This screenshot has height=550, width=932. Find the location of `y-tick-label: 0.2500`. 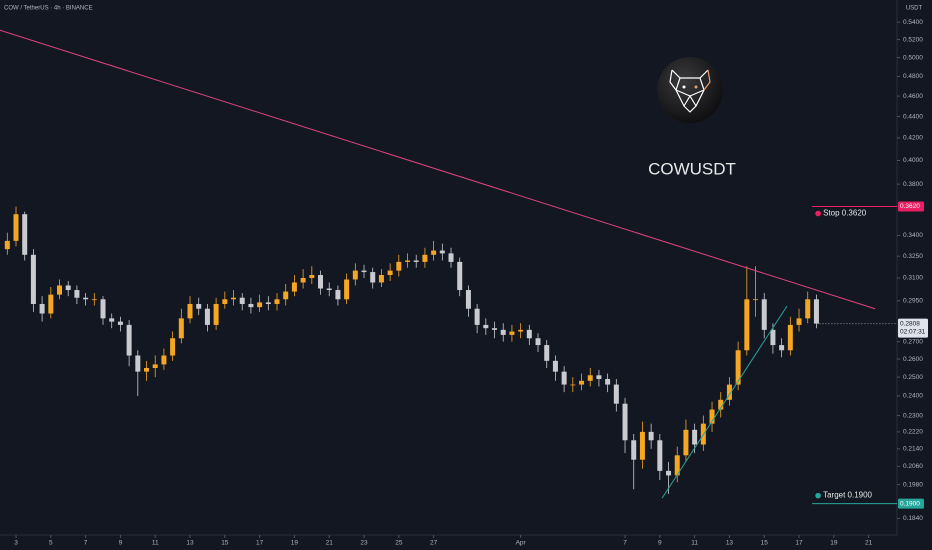

y-tick-label: 0.2500 is located at coordinates (913, 377).